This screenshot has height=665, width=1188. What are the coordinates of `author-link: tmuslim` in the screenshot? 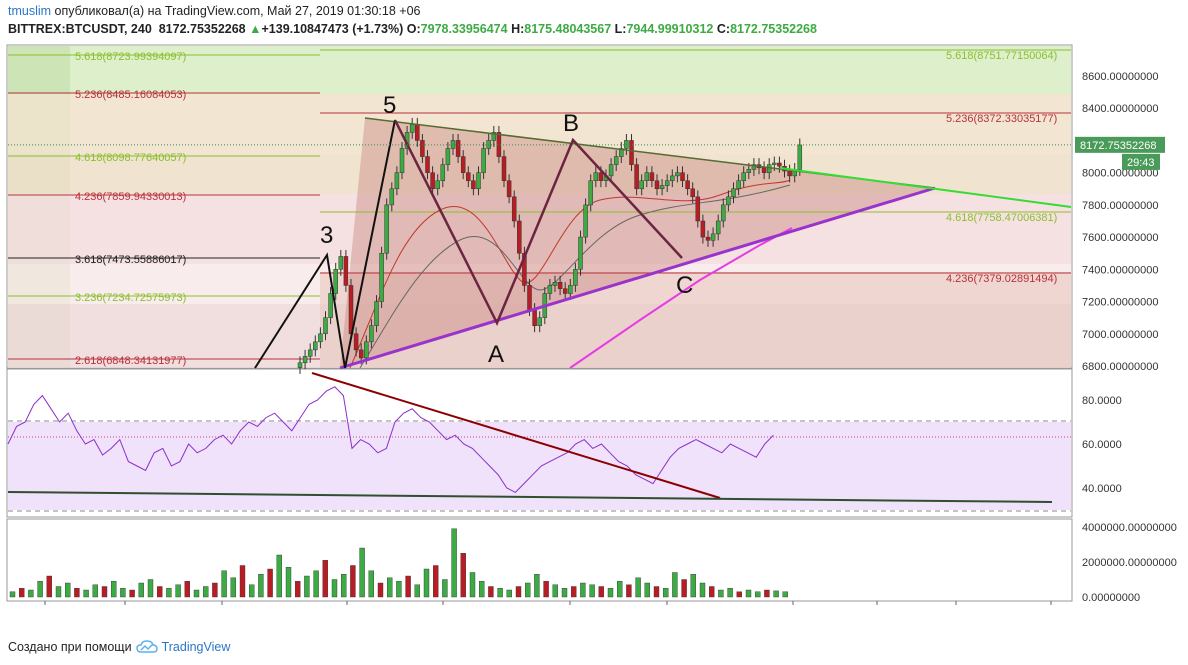 It's located at (30, 11).